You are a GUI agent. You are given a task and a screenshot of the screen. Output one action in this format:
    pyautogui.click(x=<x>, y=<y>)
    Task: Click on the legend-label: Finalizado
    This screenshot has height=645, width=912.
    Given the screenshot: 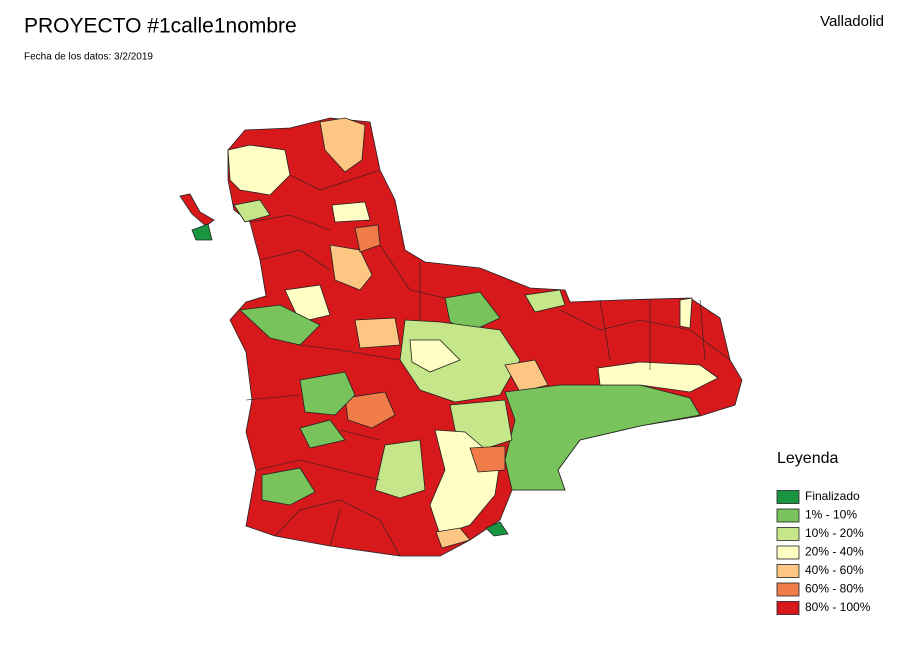 What is the action you would take?
    pyautogui.click(x=832, y=496)
    